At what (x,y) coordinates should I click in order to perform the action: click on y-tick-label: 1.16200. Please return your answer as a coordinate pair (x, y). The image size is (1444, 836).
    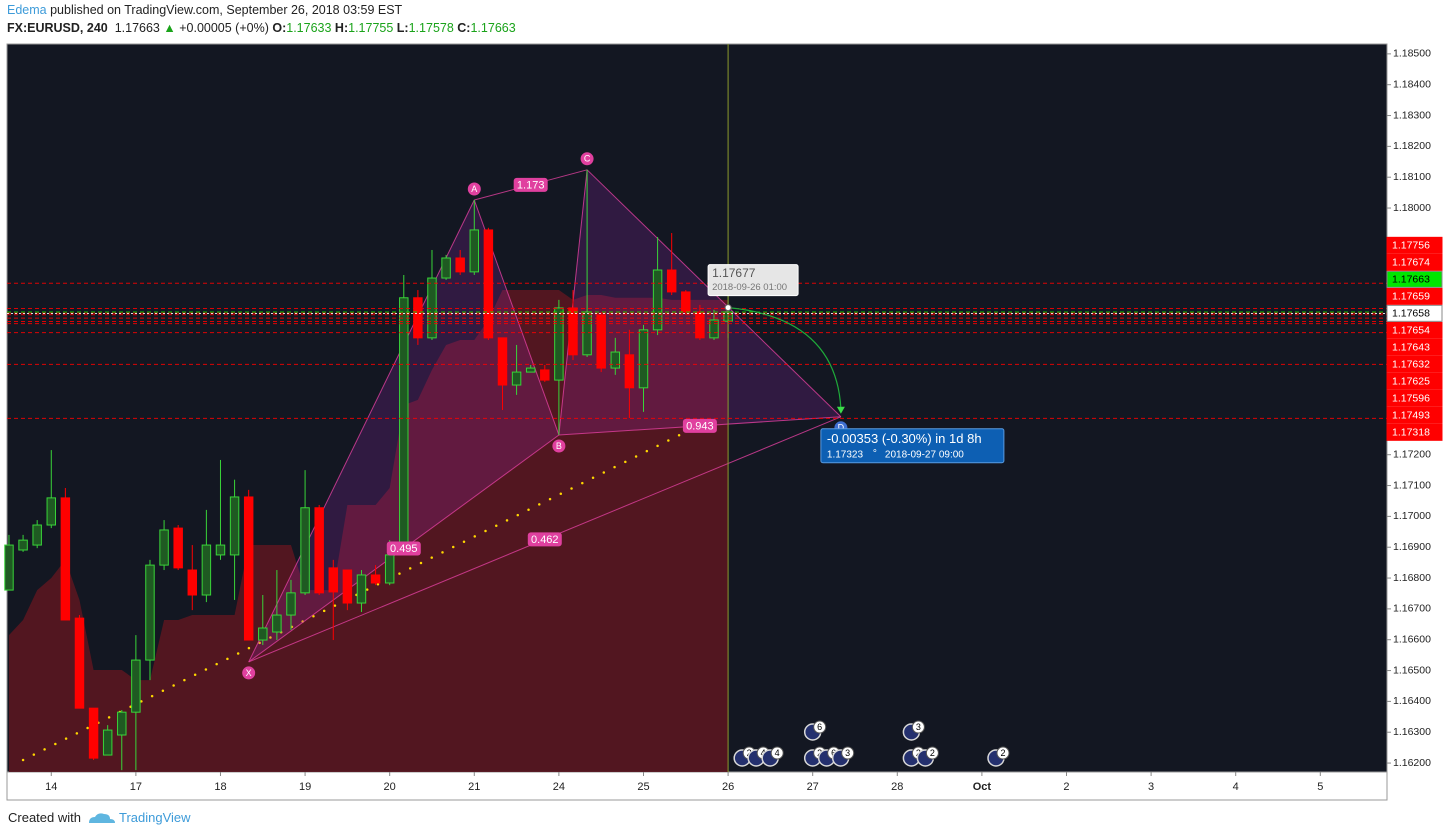
    Looking at the image, I should click on (1412, 763).